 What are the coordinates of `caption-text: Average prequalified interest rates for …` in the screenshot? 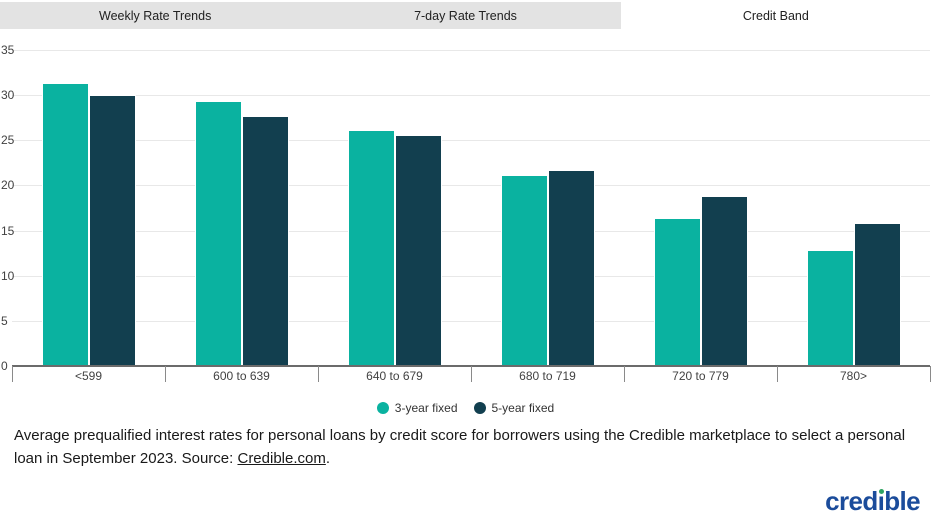 It's located at (460, 447).